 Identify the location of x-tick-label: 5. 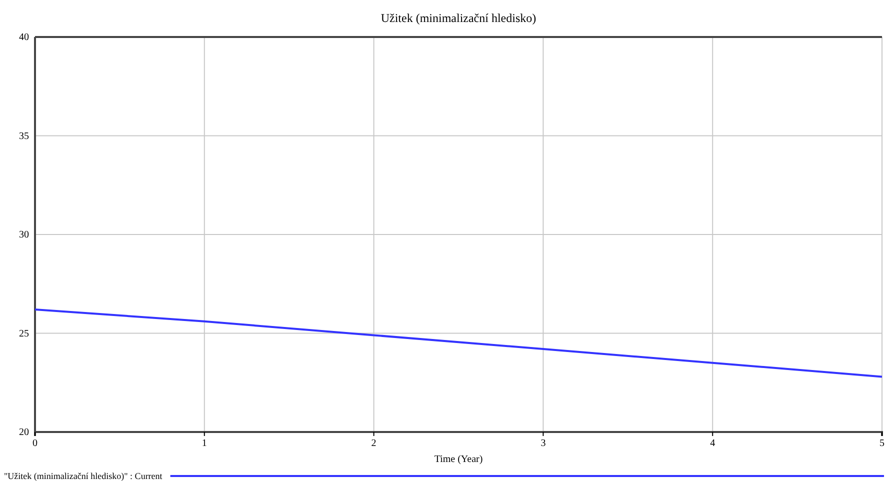
(882, 444).